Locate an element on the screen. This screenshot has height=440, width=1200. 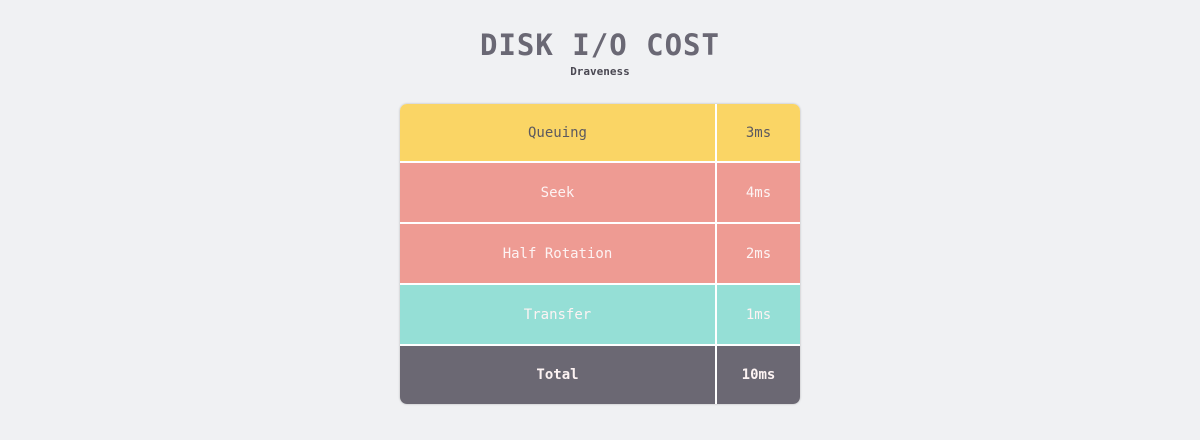
diagram-title: DISK I/O COST is located at coordinates (600, 45).